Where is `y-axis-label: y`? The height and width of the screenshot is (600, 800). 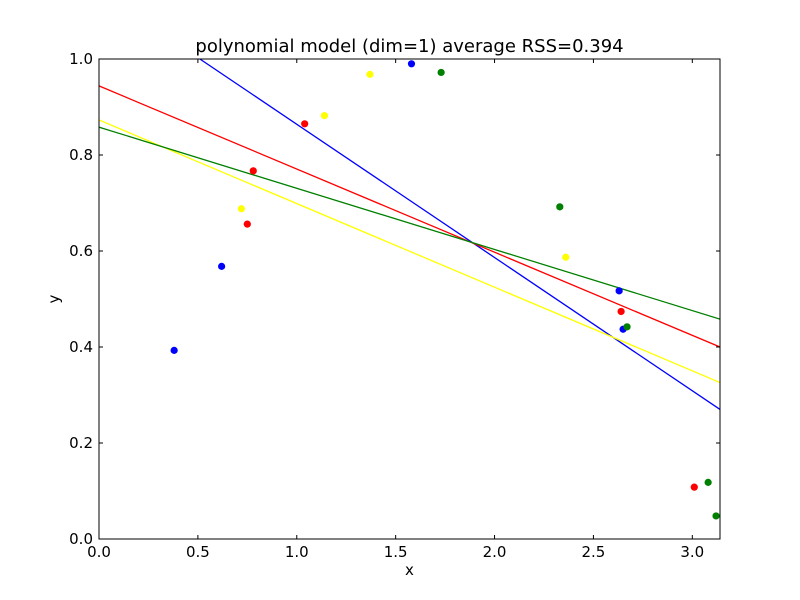 y-axis-label: y is located at coordinates (54, 298).